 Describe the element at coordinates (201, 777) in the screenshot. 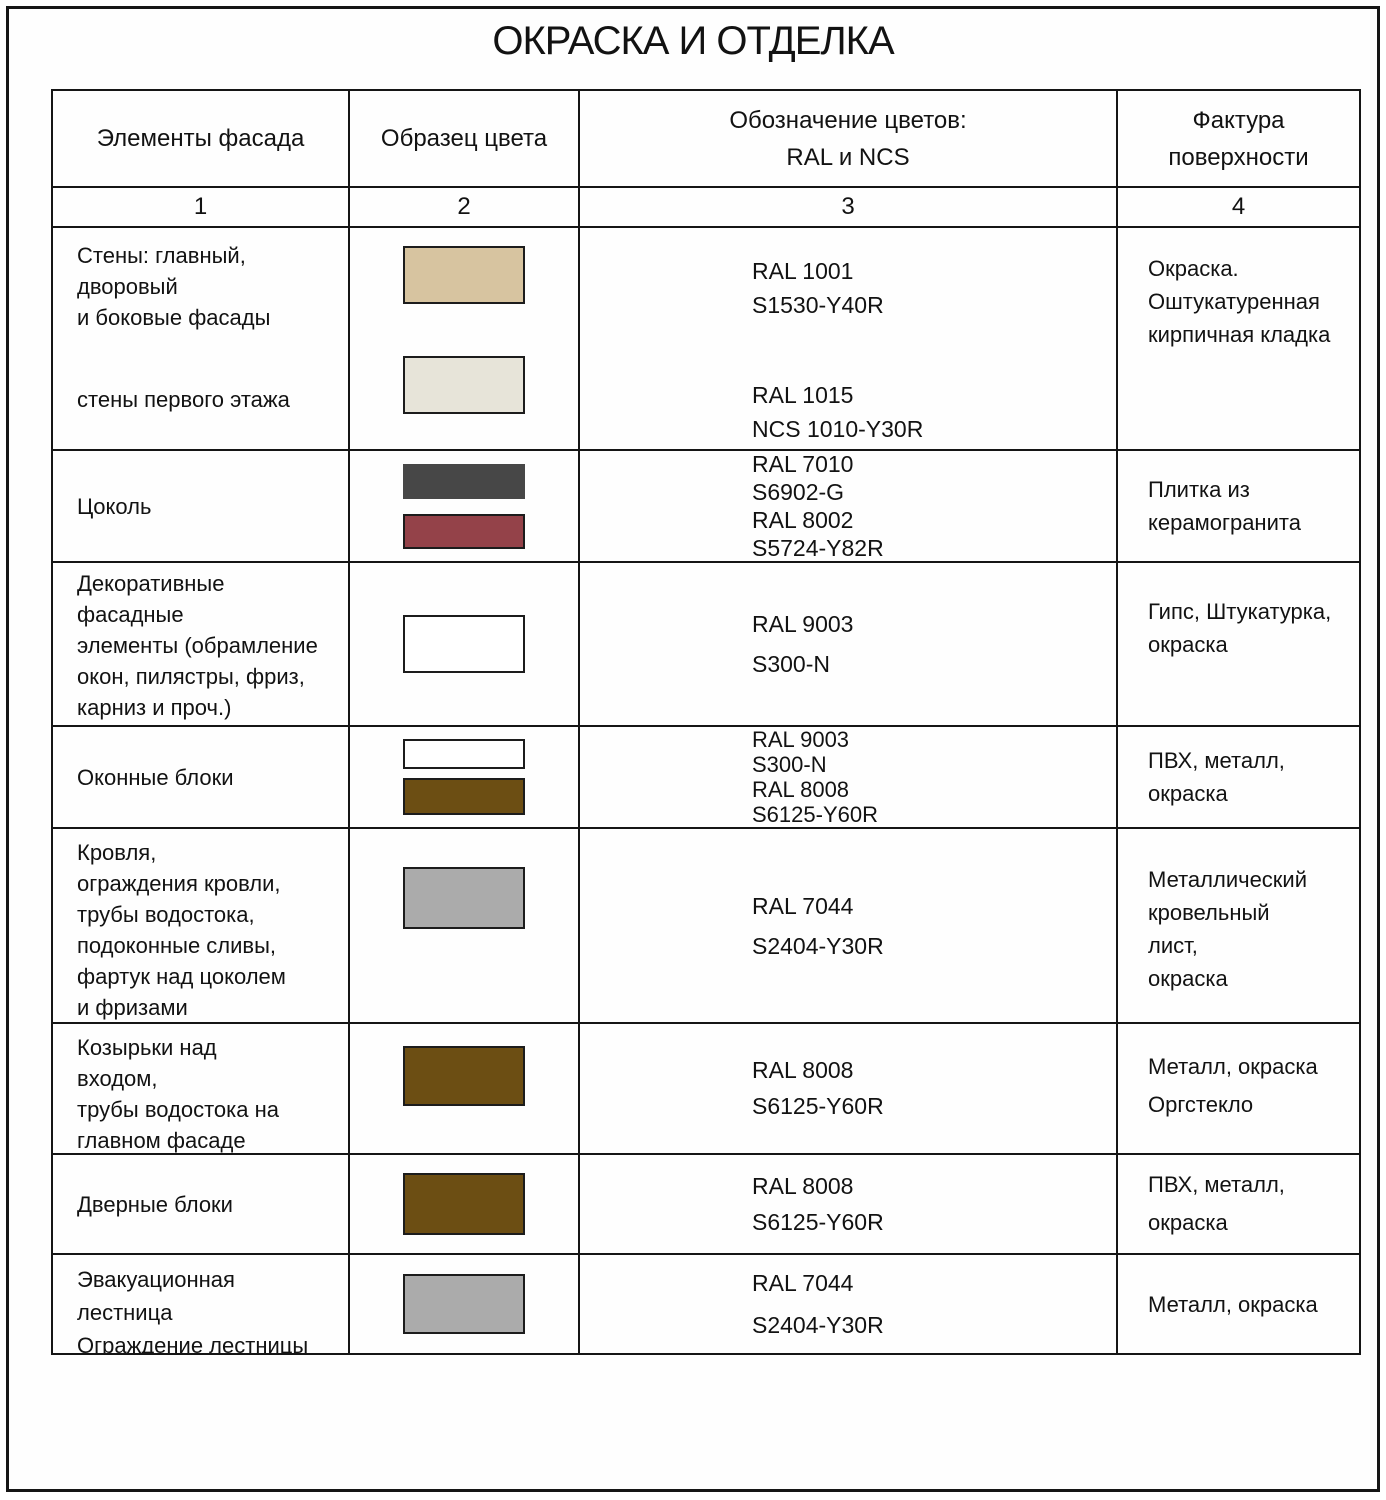

I see `cell-element-windows: Оконные блоки` at that location.